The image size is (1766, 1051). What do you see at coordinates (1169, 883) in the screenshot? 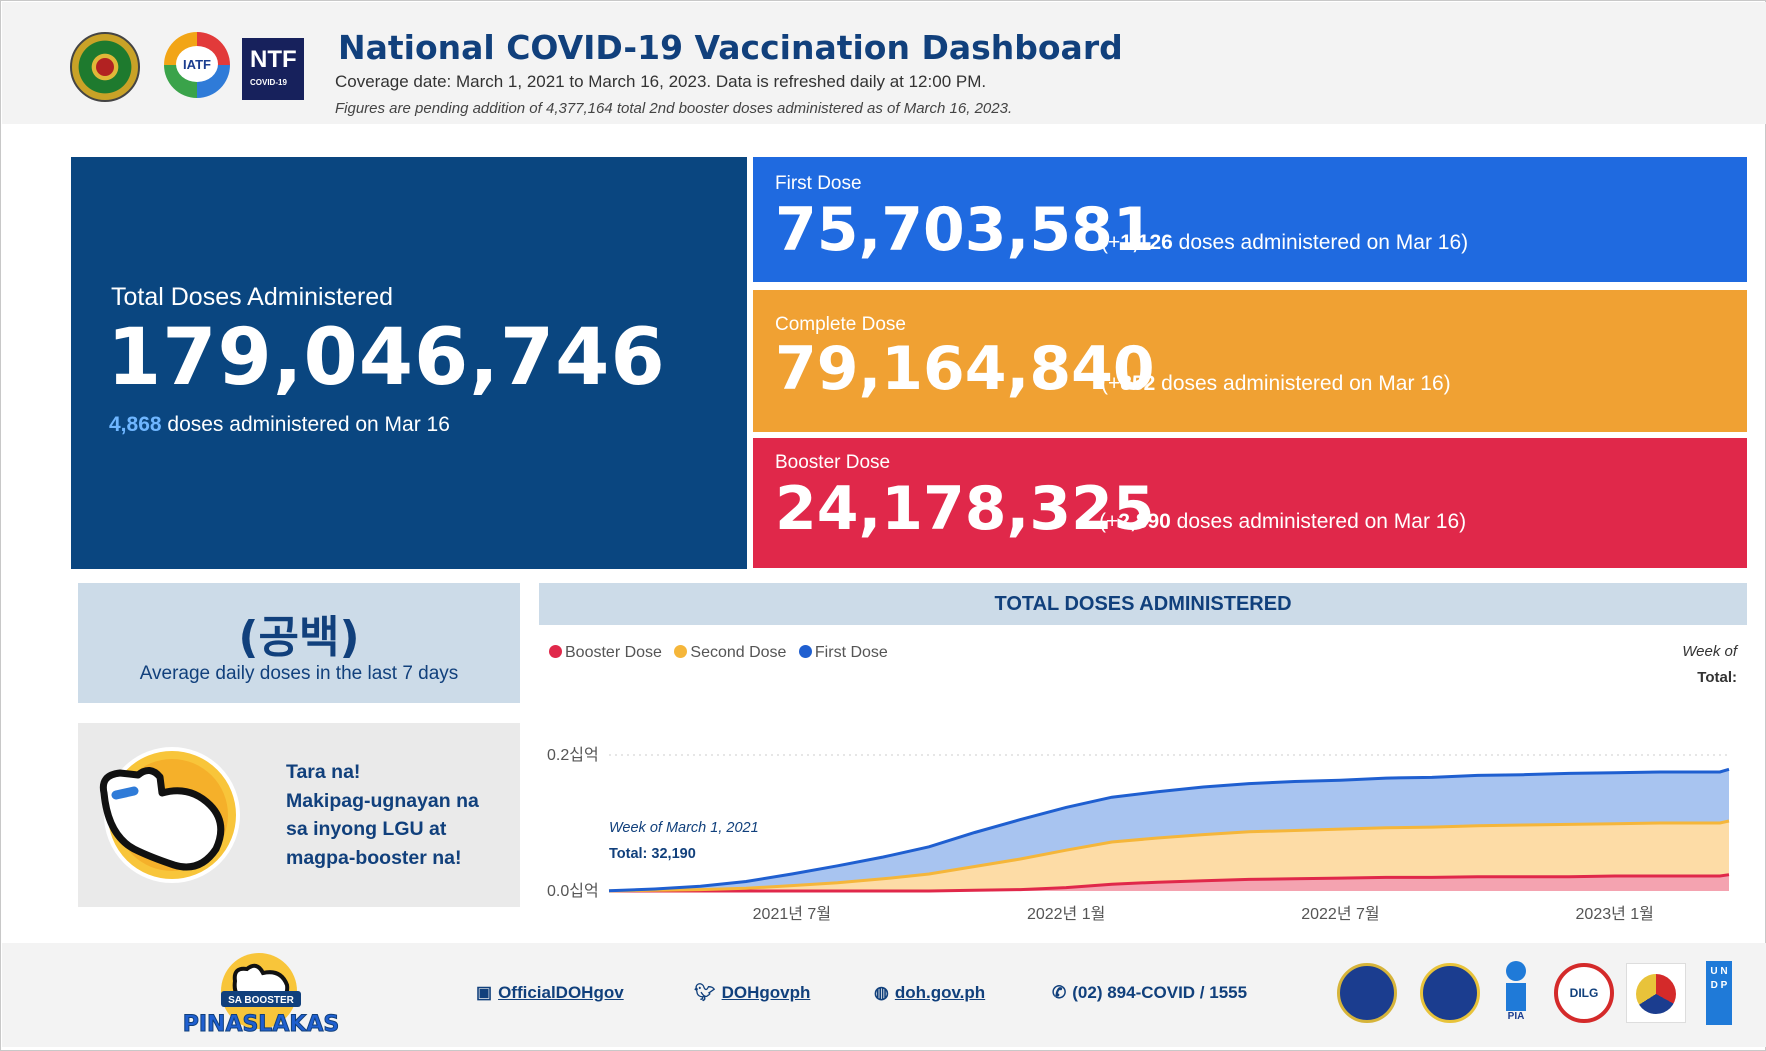
I see `booster-dose-line` at bounding box center [1169, 883].